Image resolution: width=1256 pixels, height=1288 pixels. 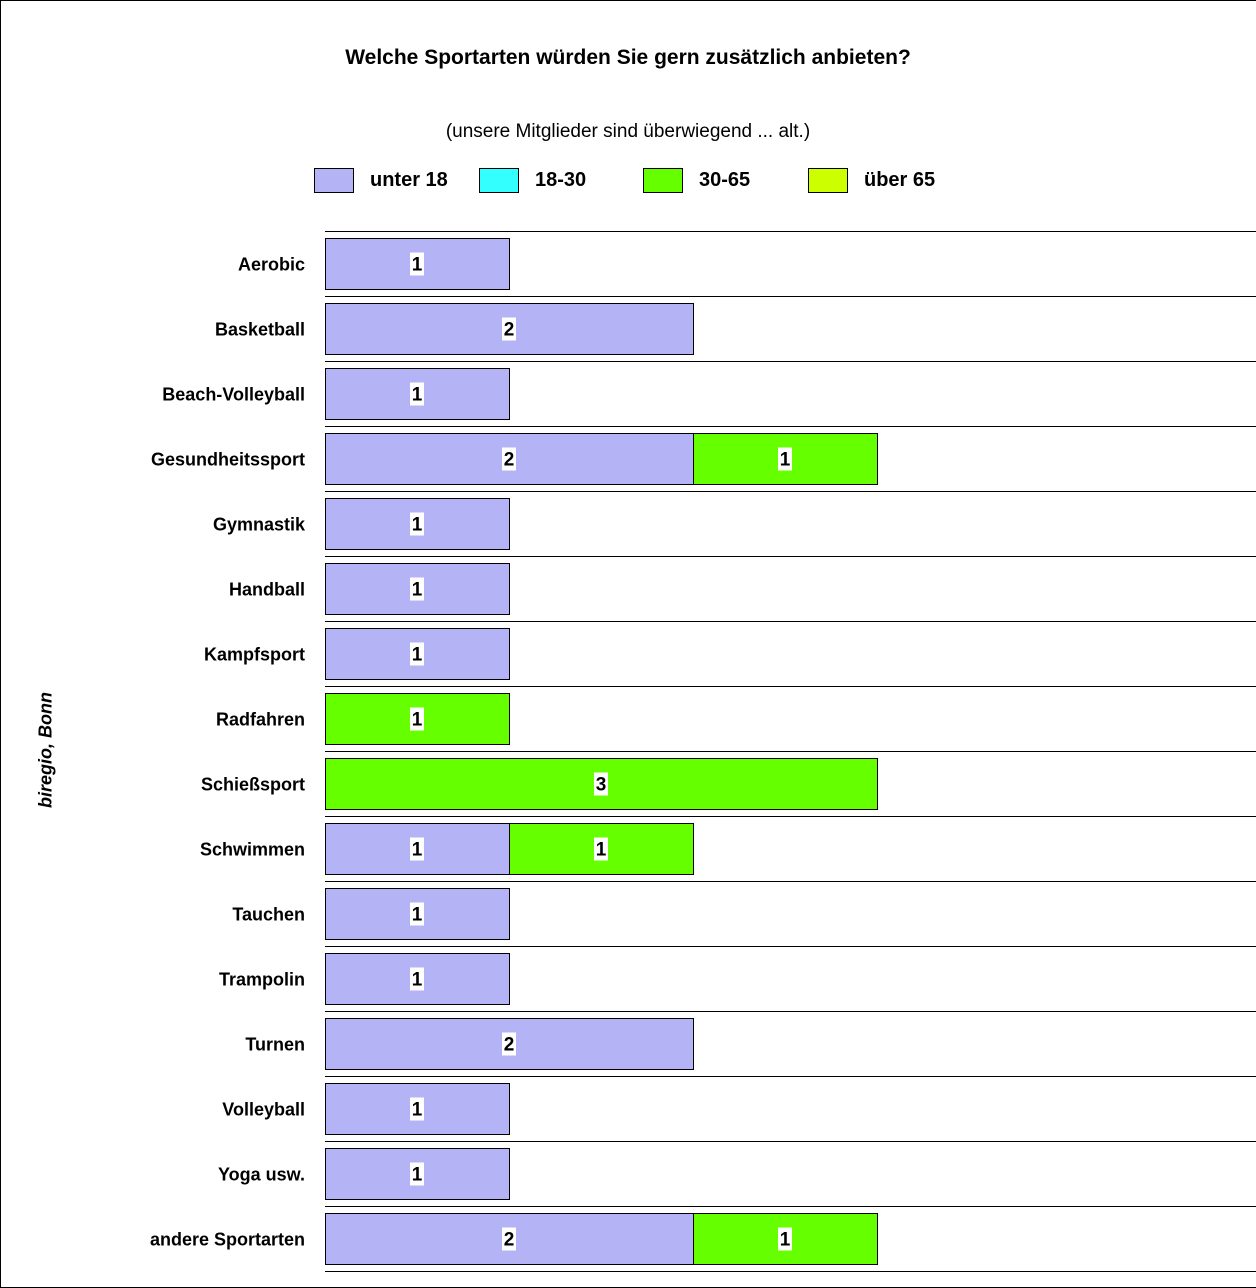 I want to click on legend: unter 18 18-30 30-65 über 65, so click(x=628, y=181).